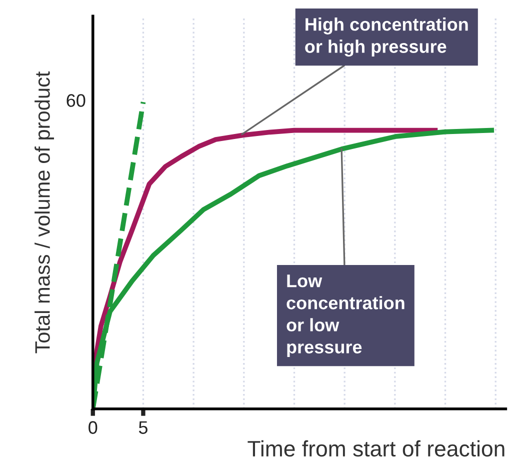 The height and width of the screenshot is (462, 516). What do you see at coordinates (345, 316) in the screenshot?
I see `annotation: Low concentration or low pressure` at bounding box center [345, 316].